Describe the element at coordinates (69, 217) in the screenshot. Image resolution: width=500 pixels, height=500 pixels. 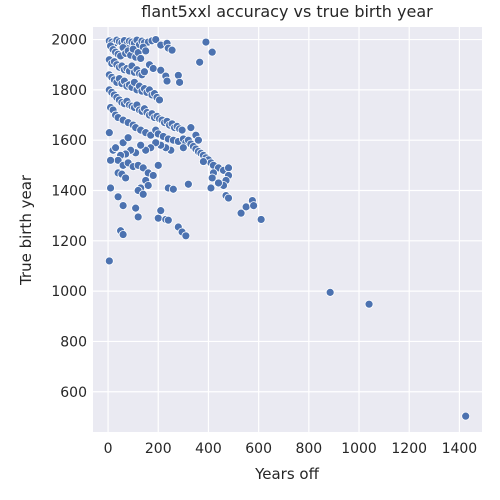
I see `y-tick-labels: 600 800 1000 1200 1400 1600 1800 2000` at that location.